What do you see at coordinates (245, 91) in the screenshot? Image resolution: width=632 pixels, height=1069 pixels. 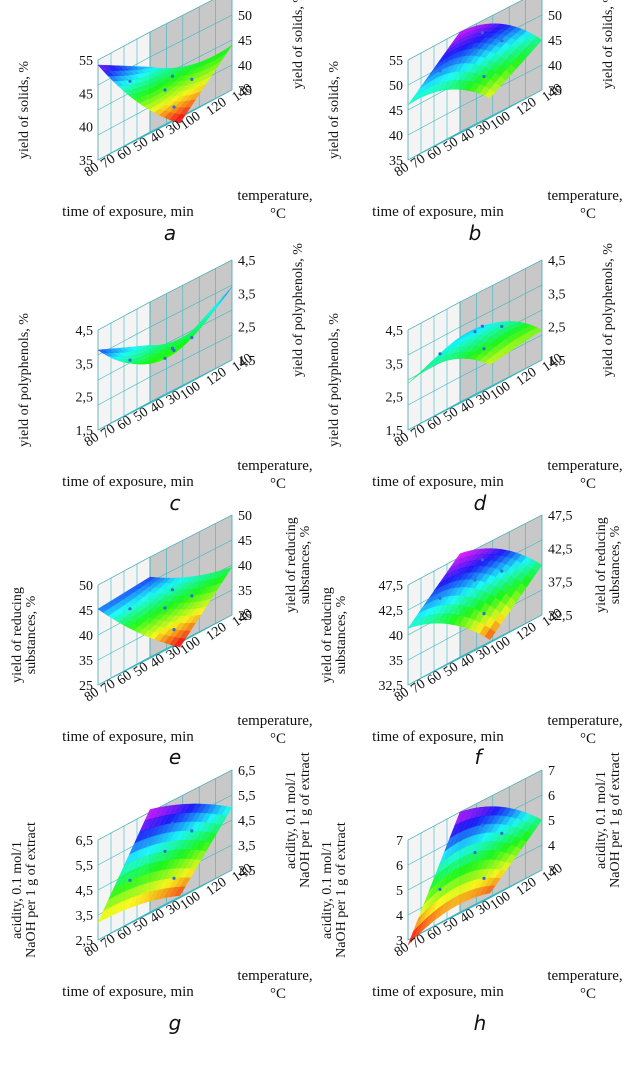 I see `z-tick-right: 35` at bounding box center [245, 91].